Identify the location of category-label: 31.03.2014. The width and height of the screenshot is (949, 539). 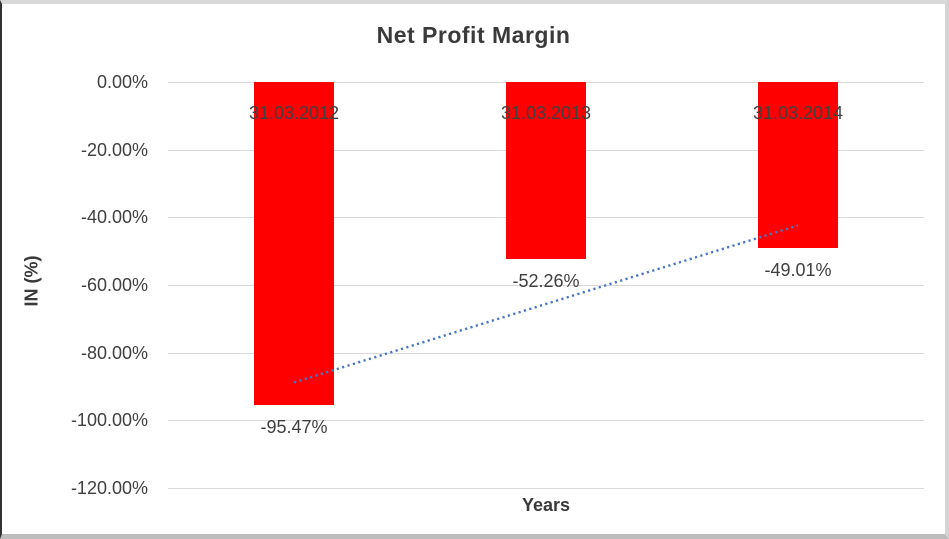
(798, 113).